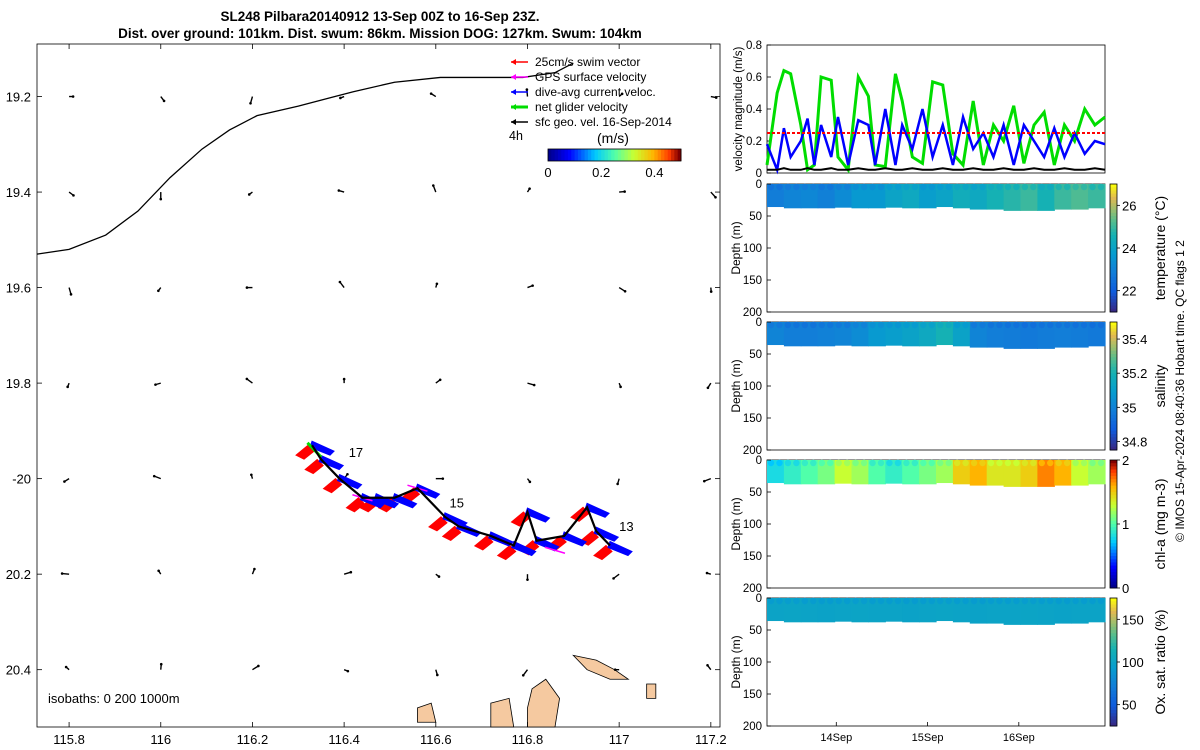  Describe the element at coordinates (736, 661) in the screenshot. I see `depth-axis-label: Depth (m)` at that location.